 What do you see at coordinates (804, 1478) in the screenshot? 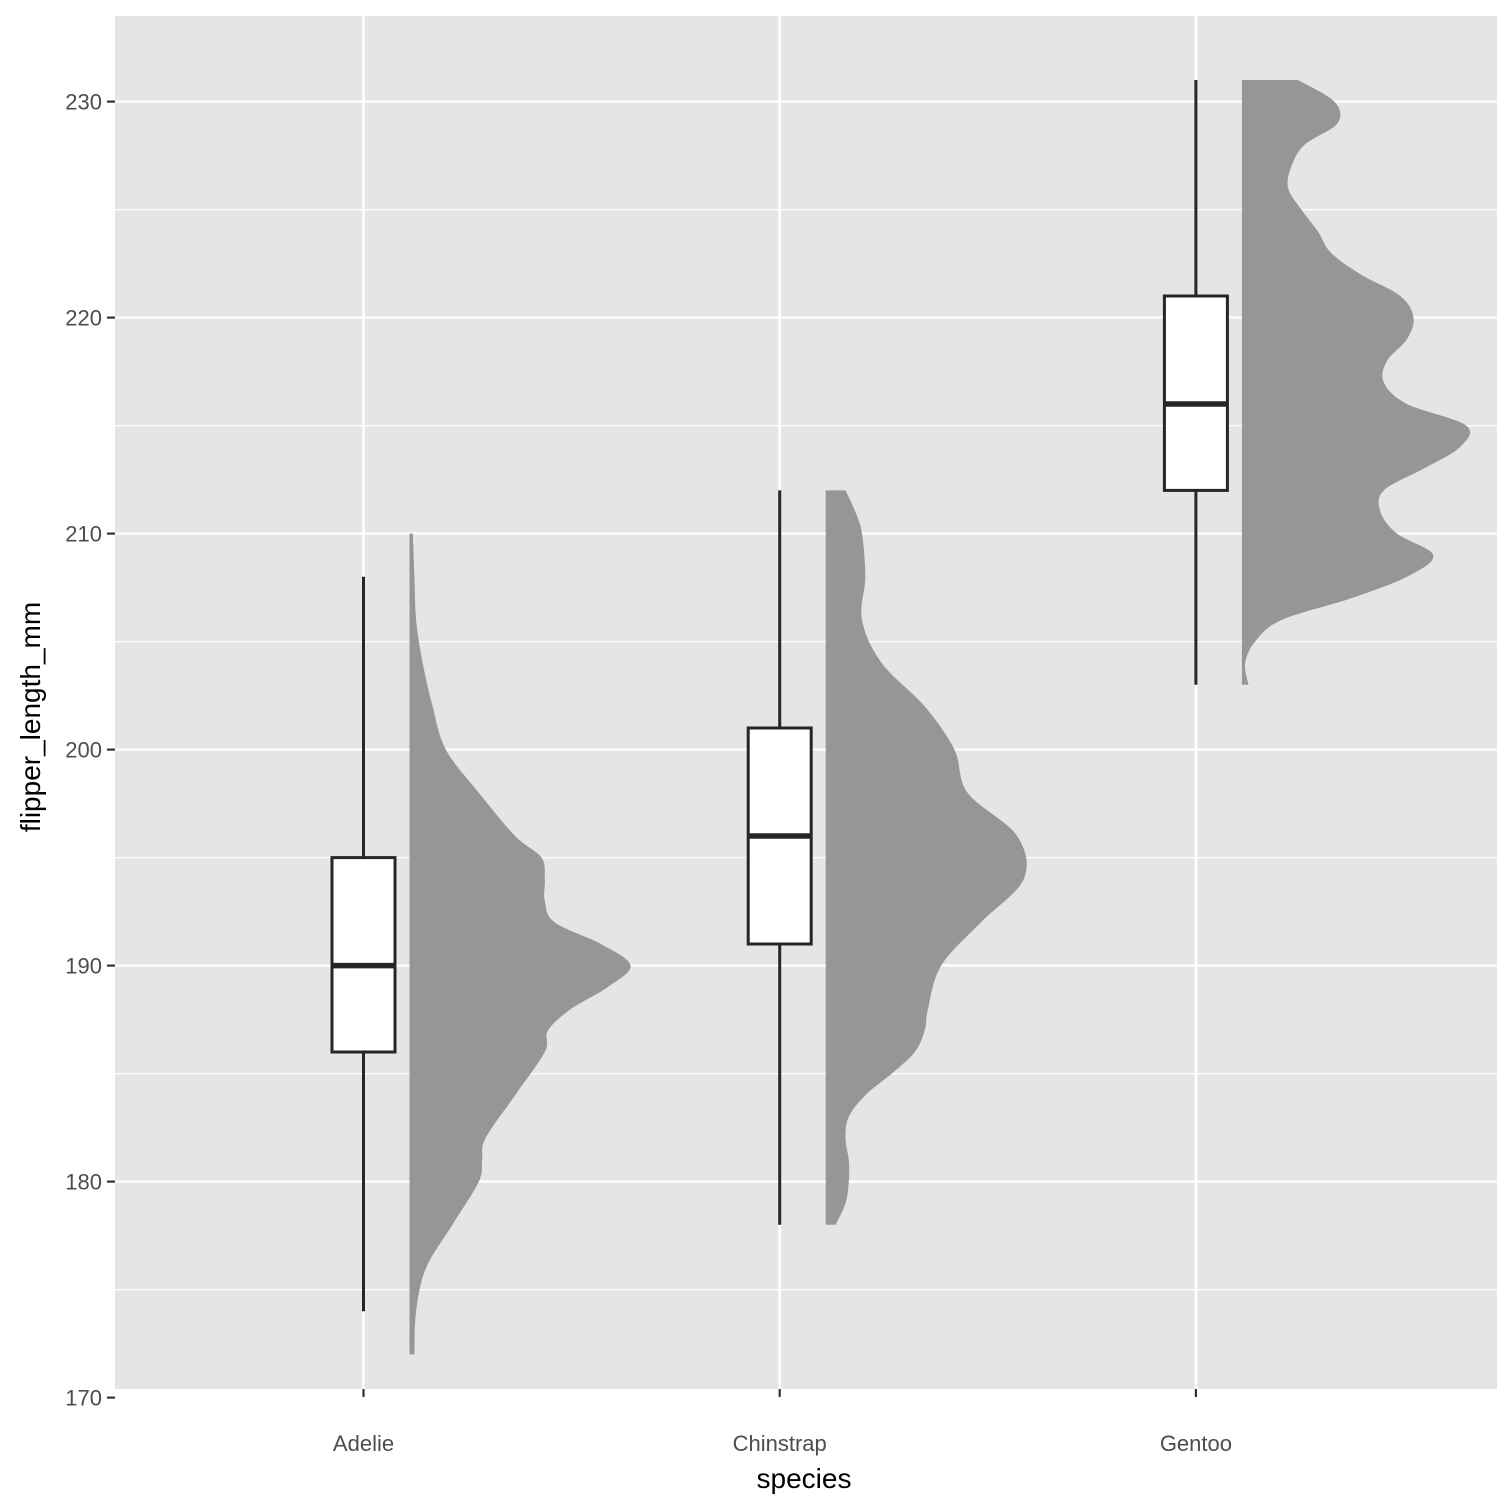
I see `x-axis-title: species` at bounding box center [804, 1478].